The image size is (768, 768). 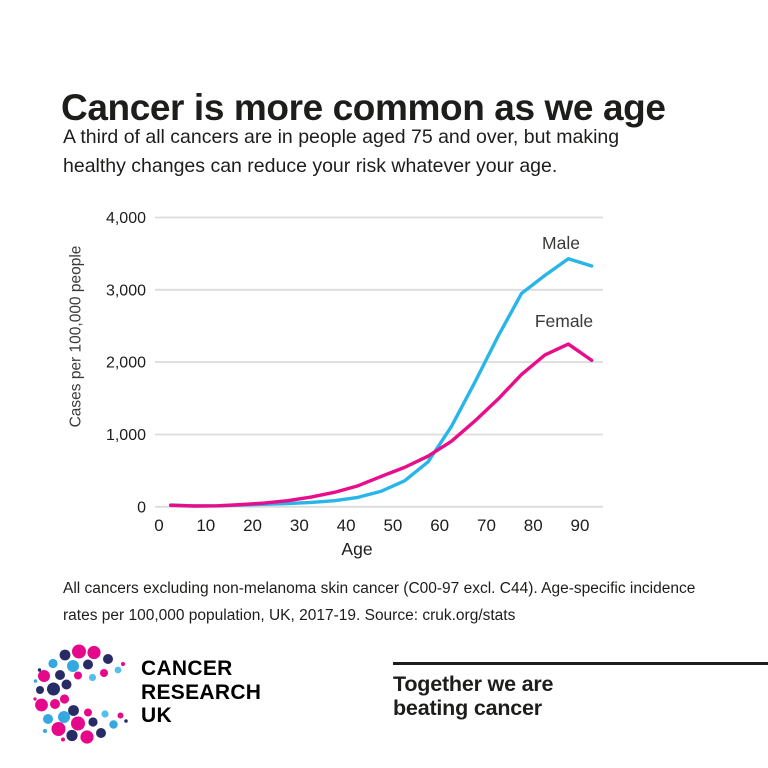 I want to click on x-tick-label: 40, so click(x=346, y=525).